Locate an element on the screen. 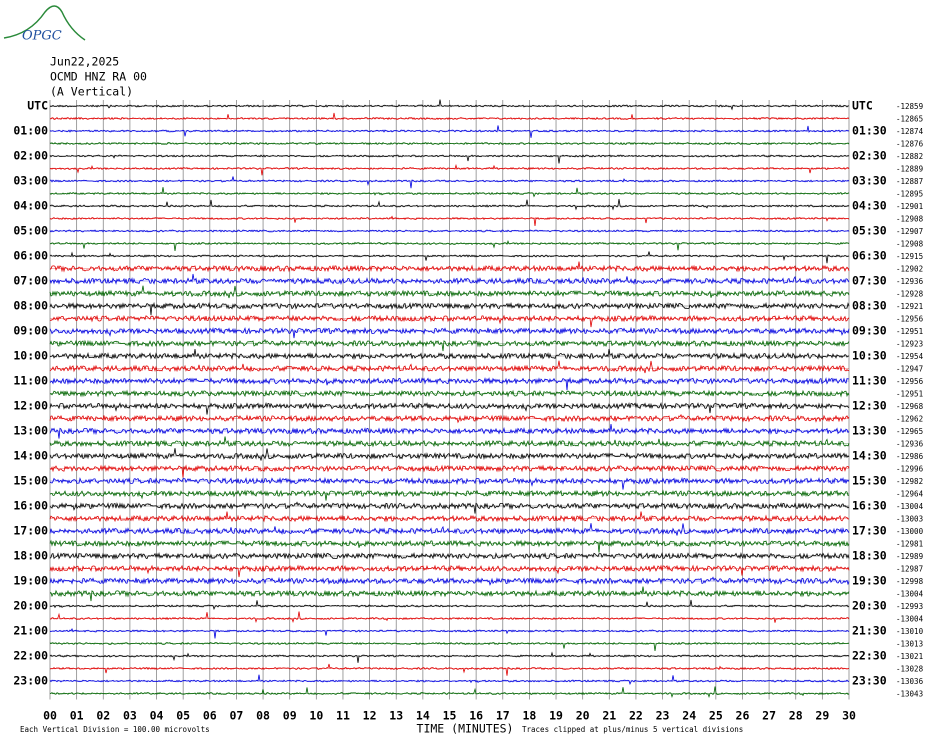 This screenshot has width=930, height=744. x-tick-label: 03 is located at coordinates (130, 716).